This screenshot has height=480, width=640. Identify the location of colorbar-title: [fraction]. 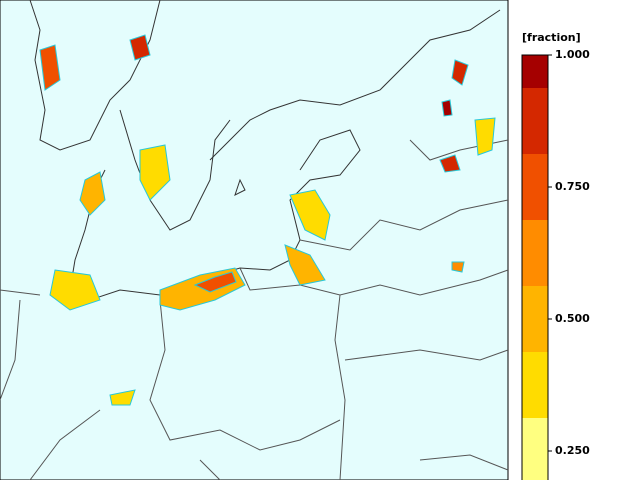
(551, 37).